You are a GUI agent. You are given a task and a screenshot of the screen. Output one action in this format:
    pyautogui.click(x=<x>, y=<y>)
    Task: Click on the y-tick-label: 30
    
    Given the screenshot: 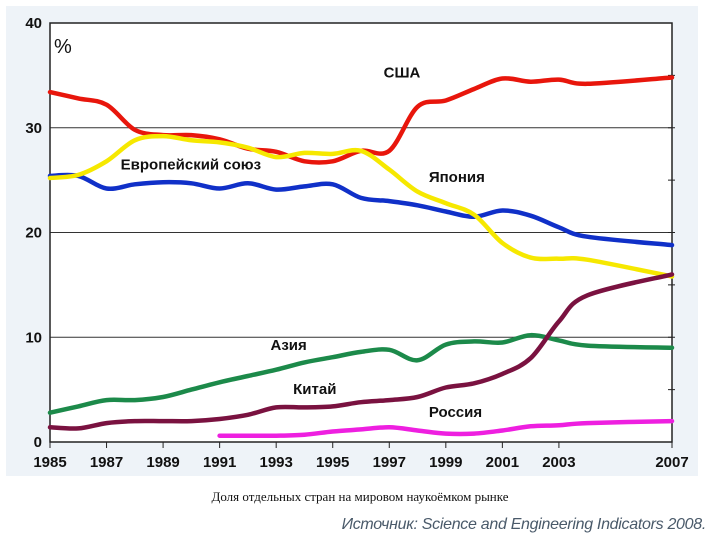 What is the action you would take?
    pyautogui.click(x=33, y=128)
    